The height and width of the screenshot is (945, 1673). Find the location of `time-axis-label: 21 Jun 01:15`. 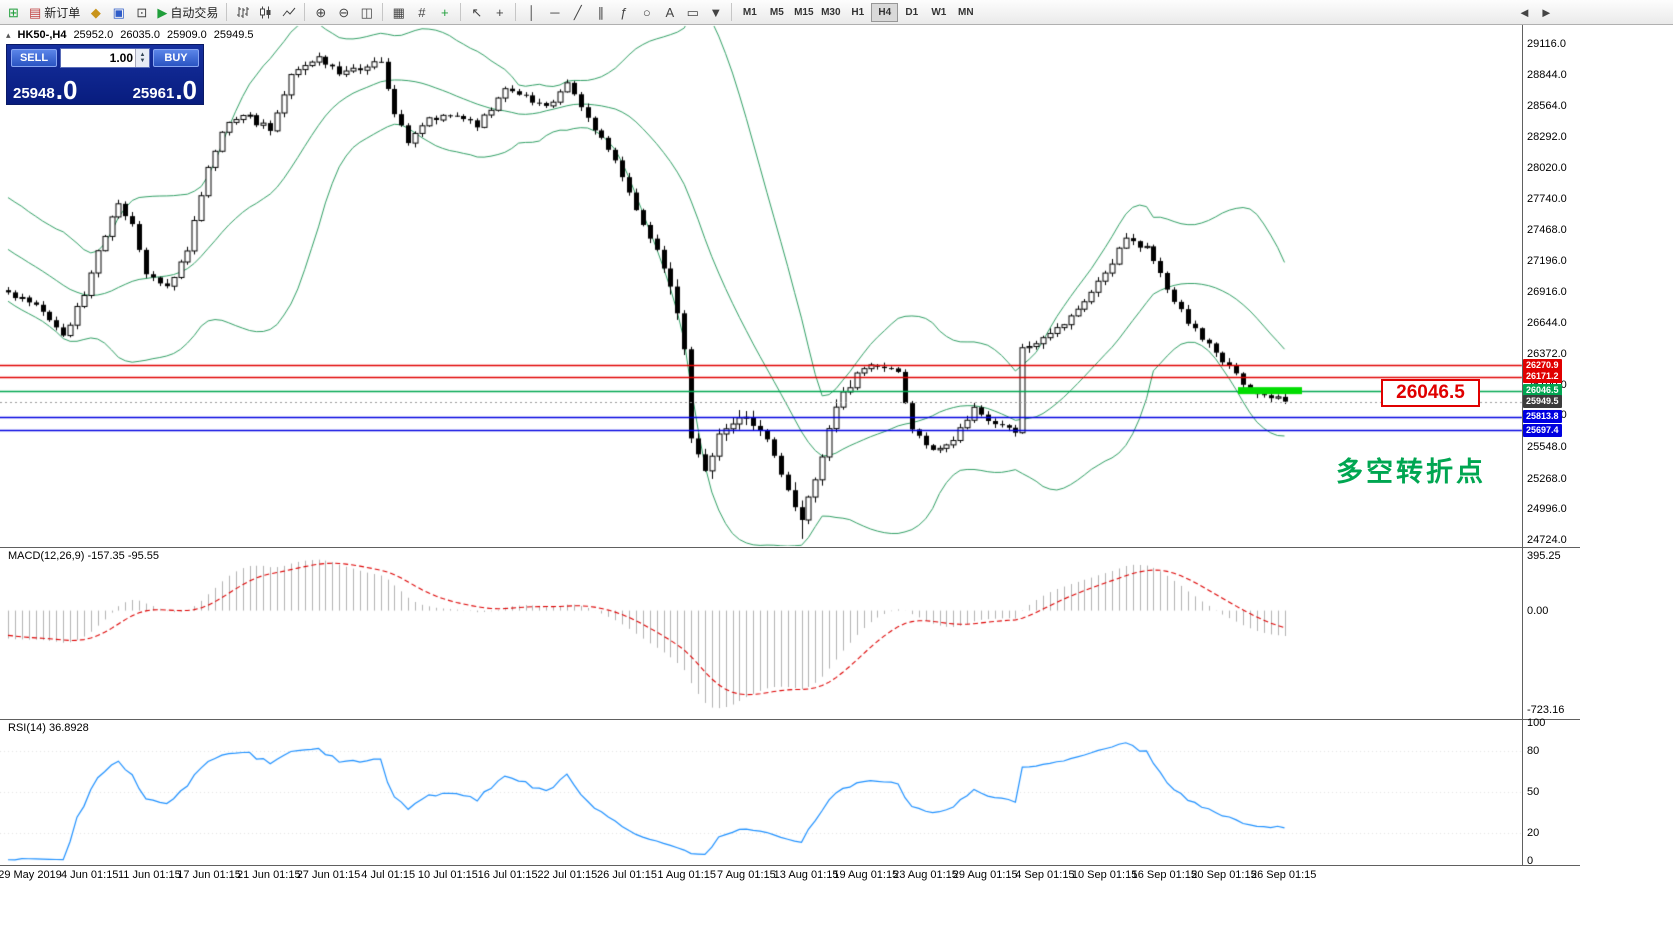

time-axis-label: 21 Jun 01:15 is located at coordinates (268, 875).